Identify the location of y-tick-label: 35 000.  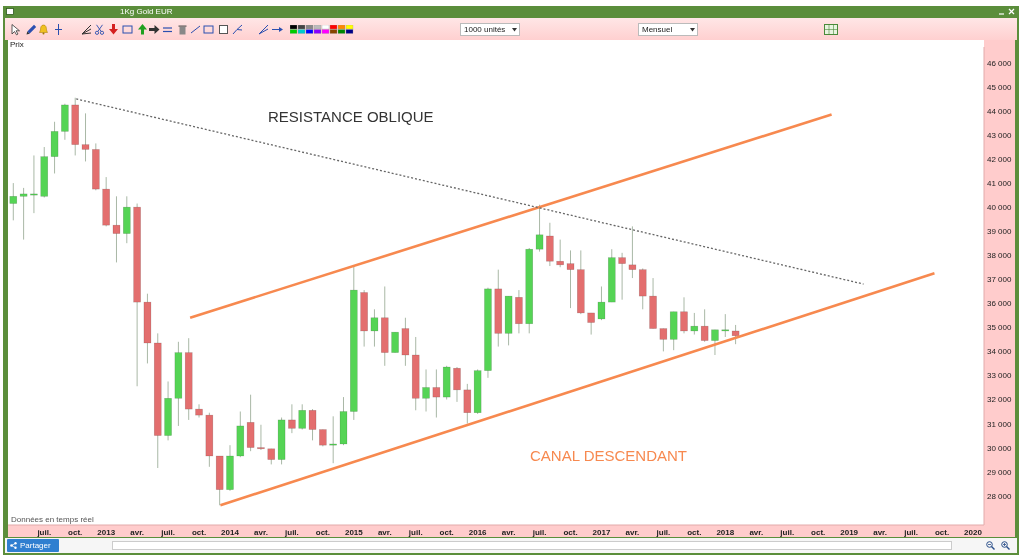
(1000, 328).